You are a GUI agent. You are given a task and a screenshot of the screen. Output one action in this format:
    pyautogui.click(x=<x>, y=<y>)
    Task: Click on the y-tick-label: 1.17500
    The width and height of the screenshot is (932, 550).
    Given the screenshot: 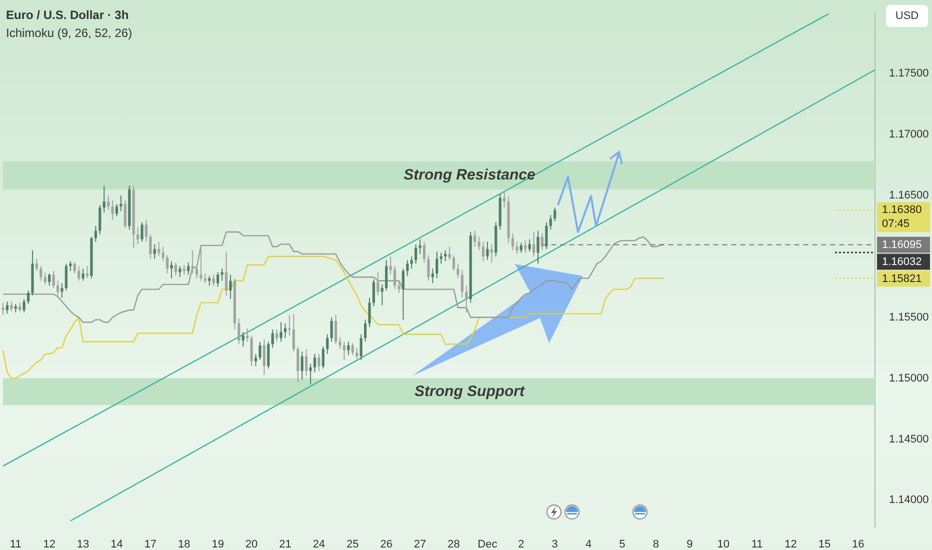 What is the action you would take?
    pyautogui.click(x=909, y=74)
    